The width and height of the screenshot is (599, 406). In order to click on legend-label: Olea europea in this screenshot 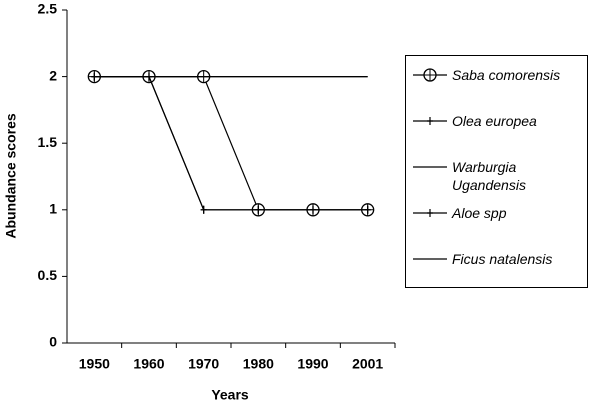, I will do `click(494, 121)`.